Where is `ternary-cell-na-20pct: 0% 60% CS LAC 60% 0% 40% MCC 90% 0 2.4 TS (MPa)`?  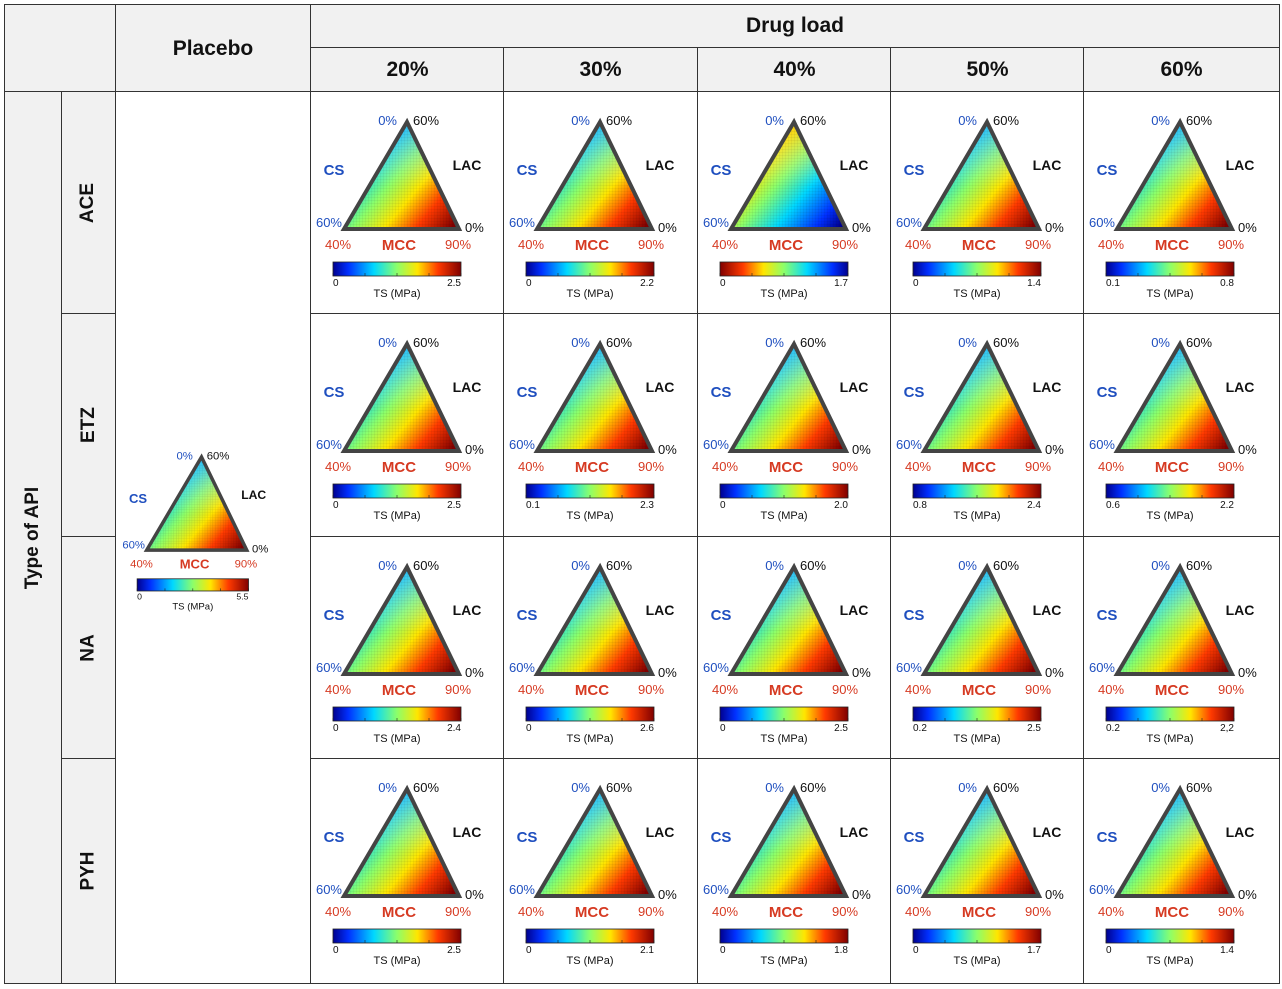 ternary-cell-na-20pct: 0% 60% CS LAC 60% 0% 40% MCC 90% 0 2.4 TS (MPa) is located at coordinates (407, 647).